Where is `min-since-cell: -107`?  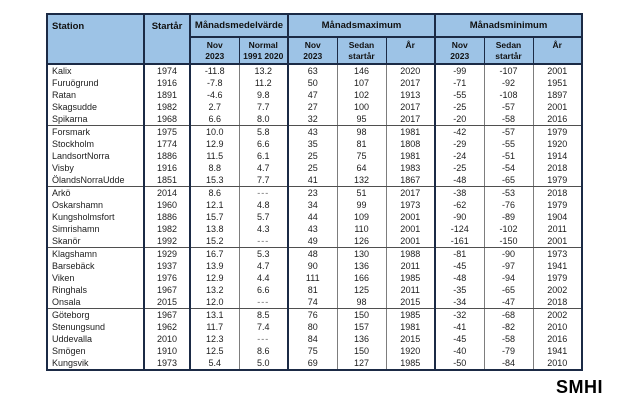 min-since-cell: -107 is located at coordinates (509, 70).